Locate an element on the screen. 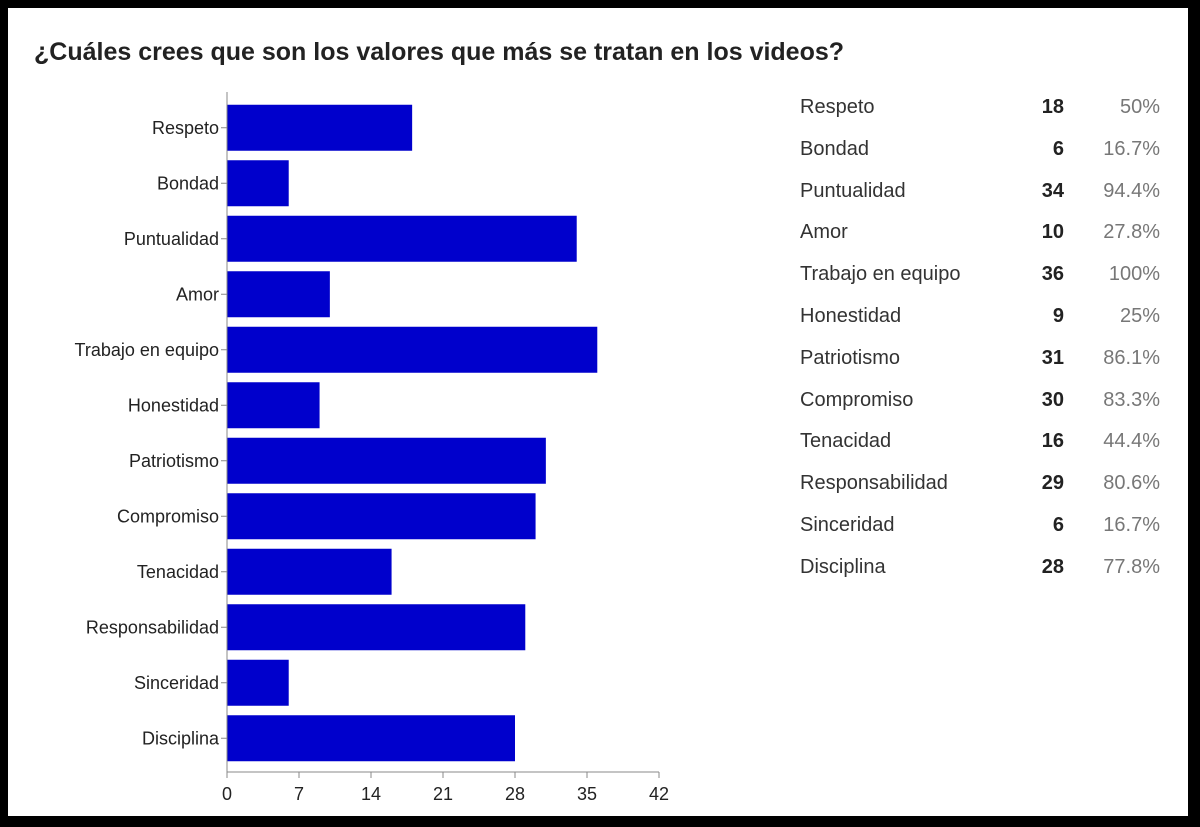 The image size is (1200, 827). row-percent: 44.4% is located at coordinates (1131, 441).